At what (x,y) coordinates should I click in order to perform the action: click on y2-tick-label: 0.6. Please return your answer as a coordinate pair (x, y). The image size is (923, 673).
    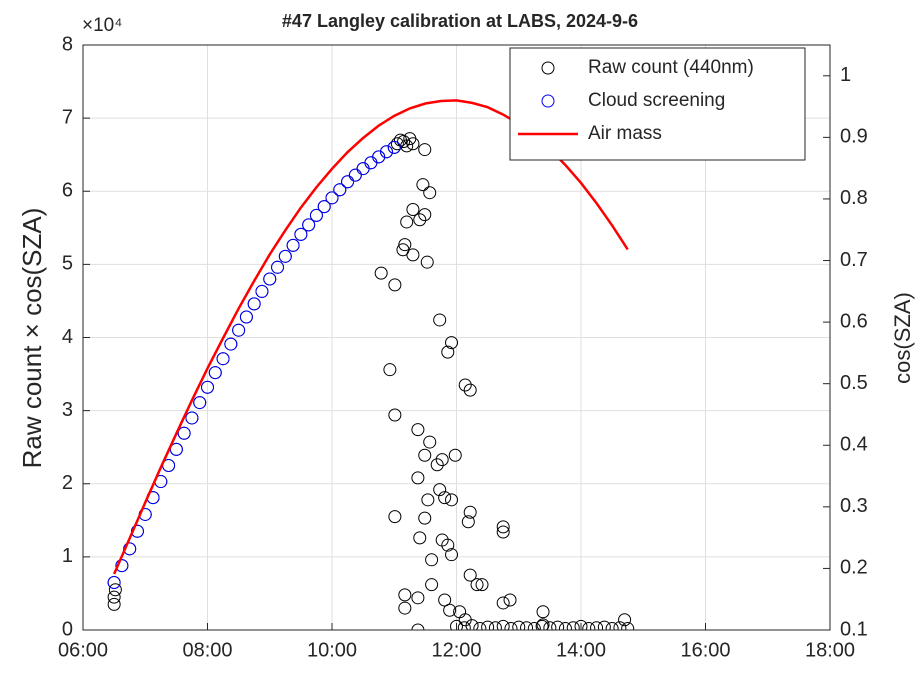
    Looking at the image, I should click on (854, 321).